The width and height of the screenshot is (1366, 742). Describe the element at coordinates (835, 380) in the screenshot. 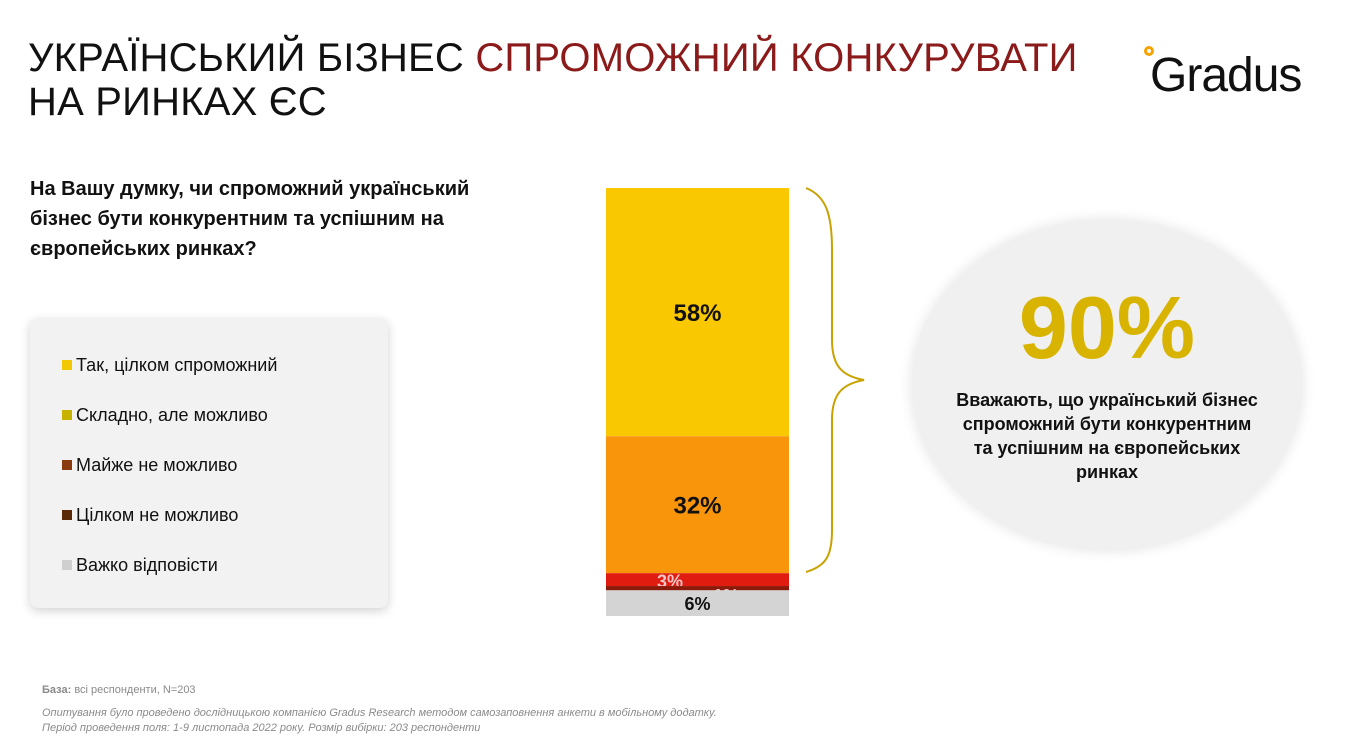

I see `summary-brace` at that location.